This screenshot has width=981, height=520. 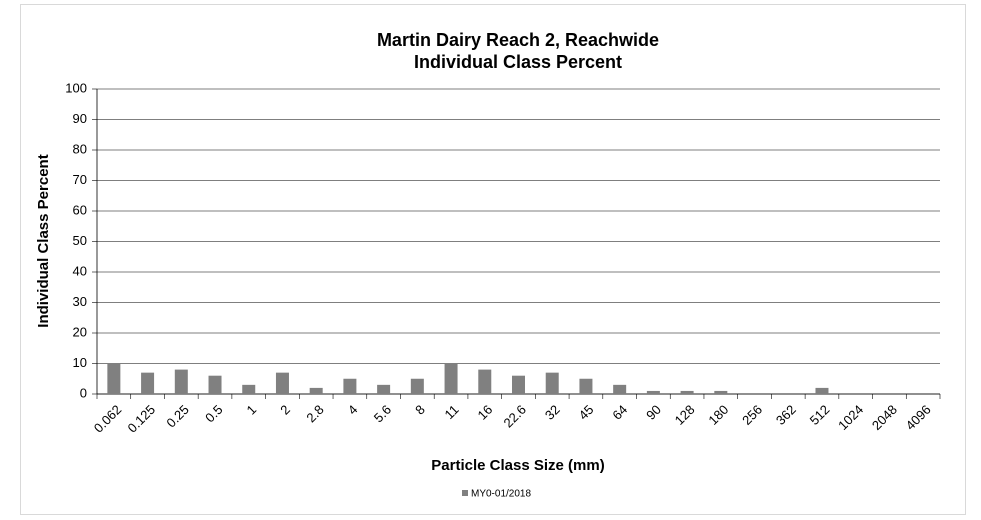 I want to click on y-tick-label: 80, so click(x=80, y=148).